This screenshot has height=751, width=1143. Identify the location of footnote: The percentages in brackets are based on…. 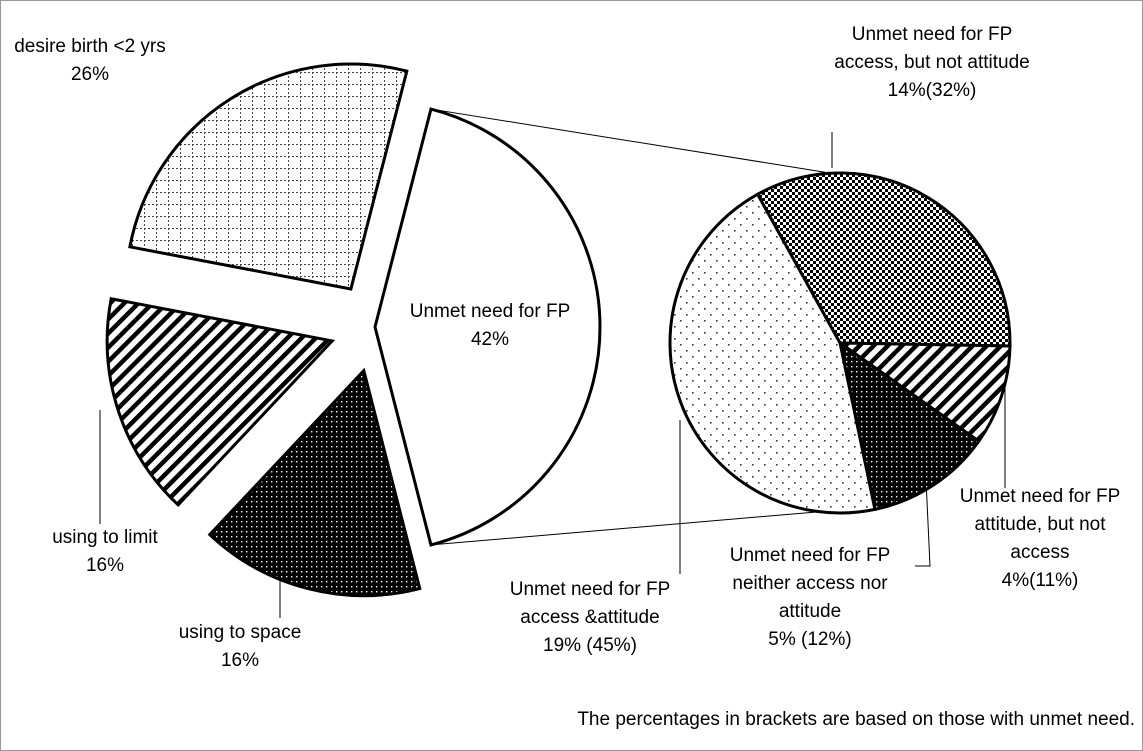
(856, 719).